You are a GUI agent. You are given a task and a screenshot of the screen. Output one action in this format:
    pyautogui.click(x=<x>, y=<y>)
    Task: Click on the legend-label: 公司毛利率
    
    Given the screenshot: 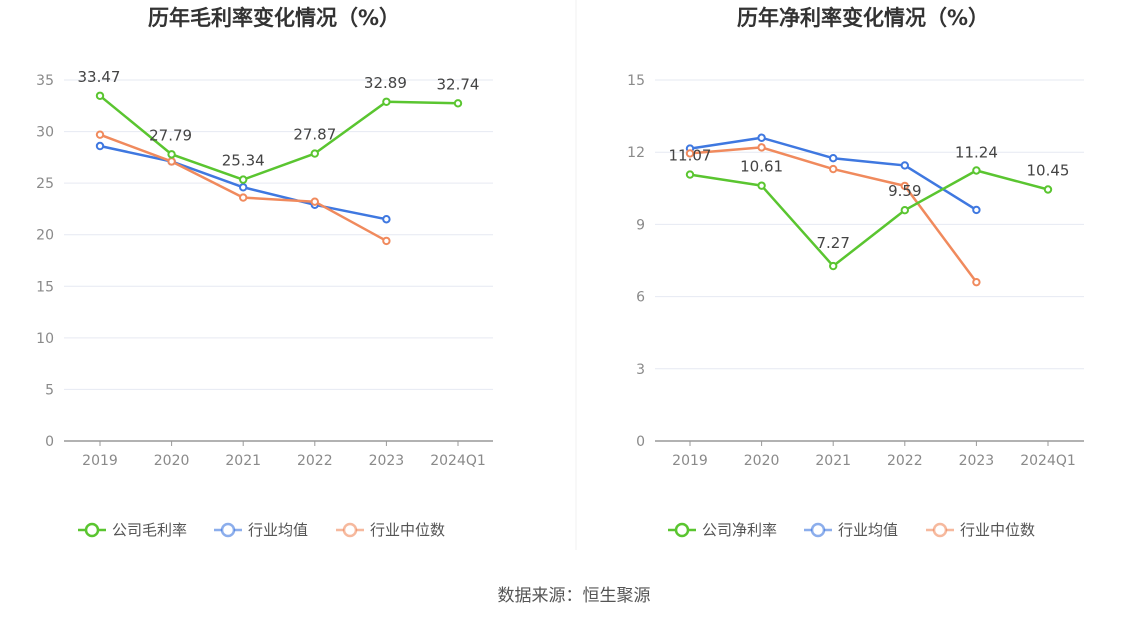 What is the action you would take?
    pyautogui.click(x=149, y=530)
    